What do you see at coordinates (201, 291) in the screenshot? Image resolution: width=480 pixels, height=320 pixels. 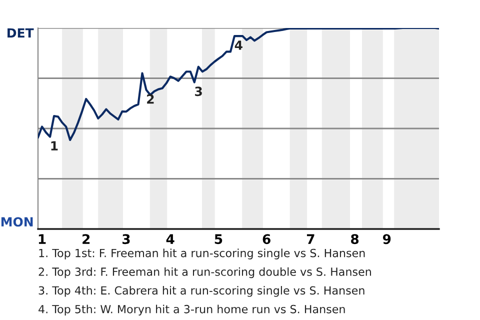 I see `text: 3. Top 4th: E. Cabrera hit a run-scoring single vs S. Hansen` at bounding box center [201, 291].